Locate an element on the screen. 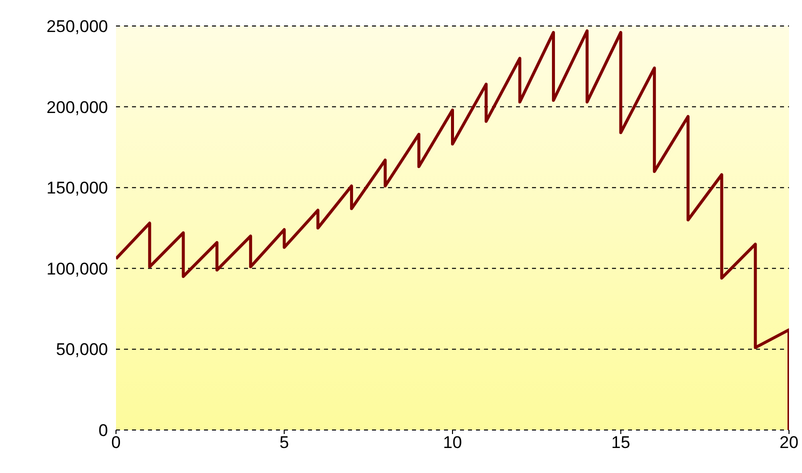 The height and width of the screenshot is (473, 802). y-tick-label: 0 is located at coordinates (103, 430).